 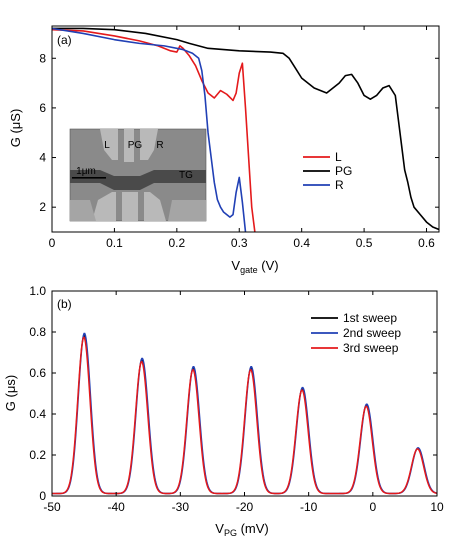 I want to click on y-tick-label: 0.6, so click(x=37, y=373).